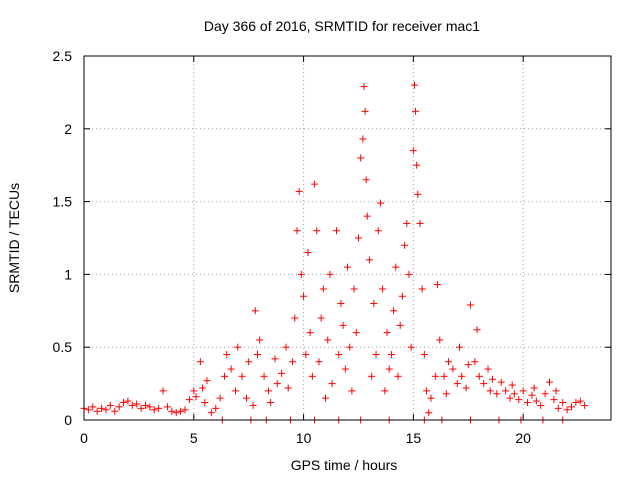 Image resolution: width=640 pixels, height=480 pixels. I want to click on y-tick-label: 1.5, so click(63, 202).